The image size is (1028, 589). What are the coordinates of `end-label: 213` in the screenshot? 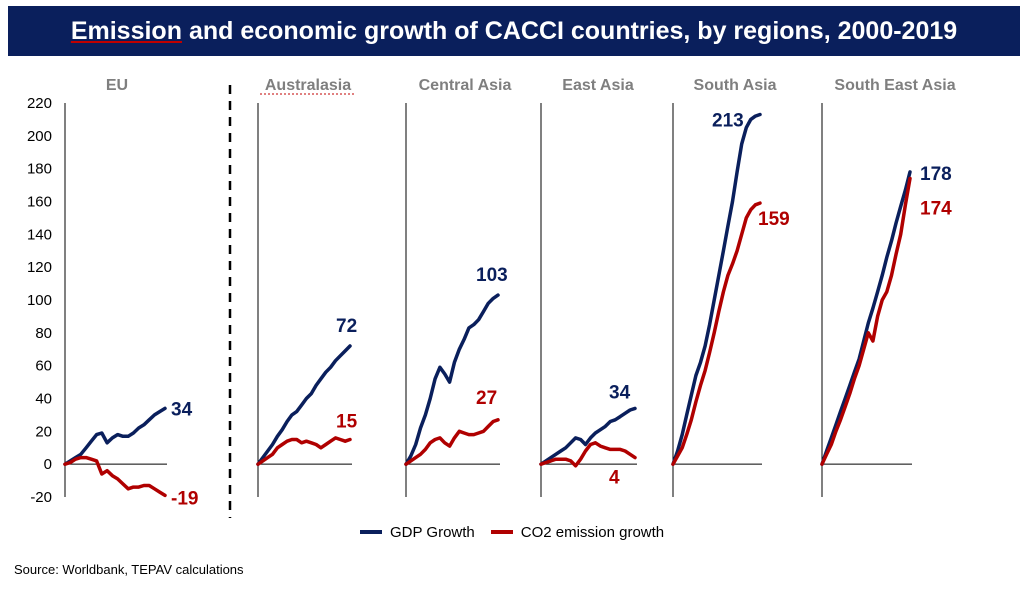 It's located at (728, 120).